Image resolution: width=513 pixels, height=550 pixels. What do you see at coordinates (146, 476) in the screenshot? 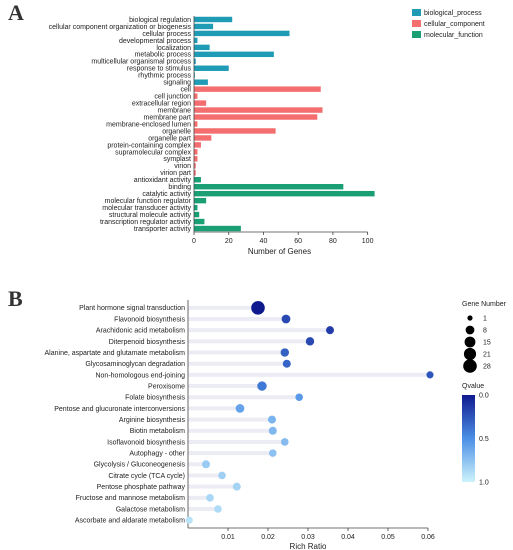
I see `pathway-label-citrate-cycle-tca-cycle: Citrate cycle (TCA cycle)` at bounding box center [146, 476].